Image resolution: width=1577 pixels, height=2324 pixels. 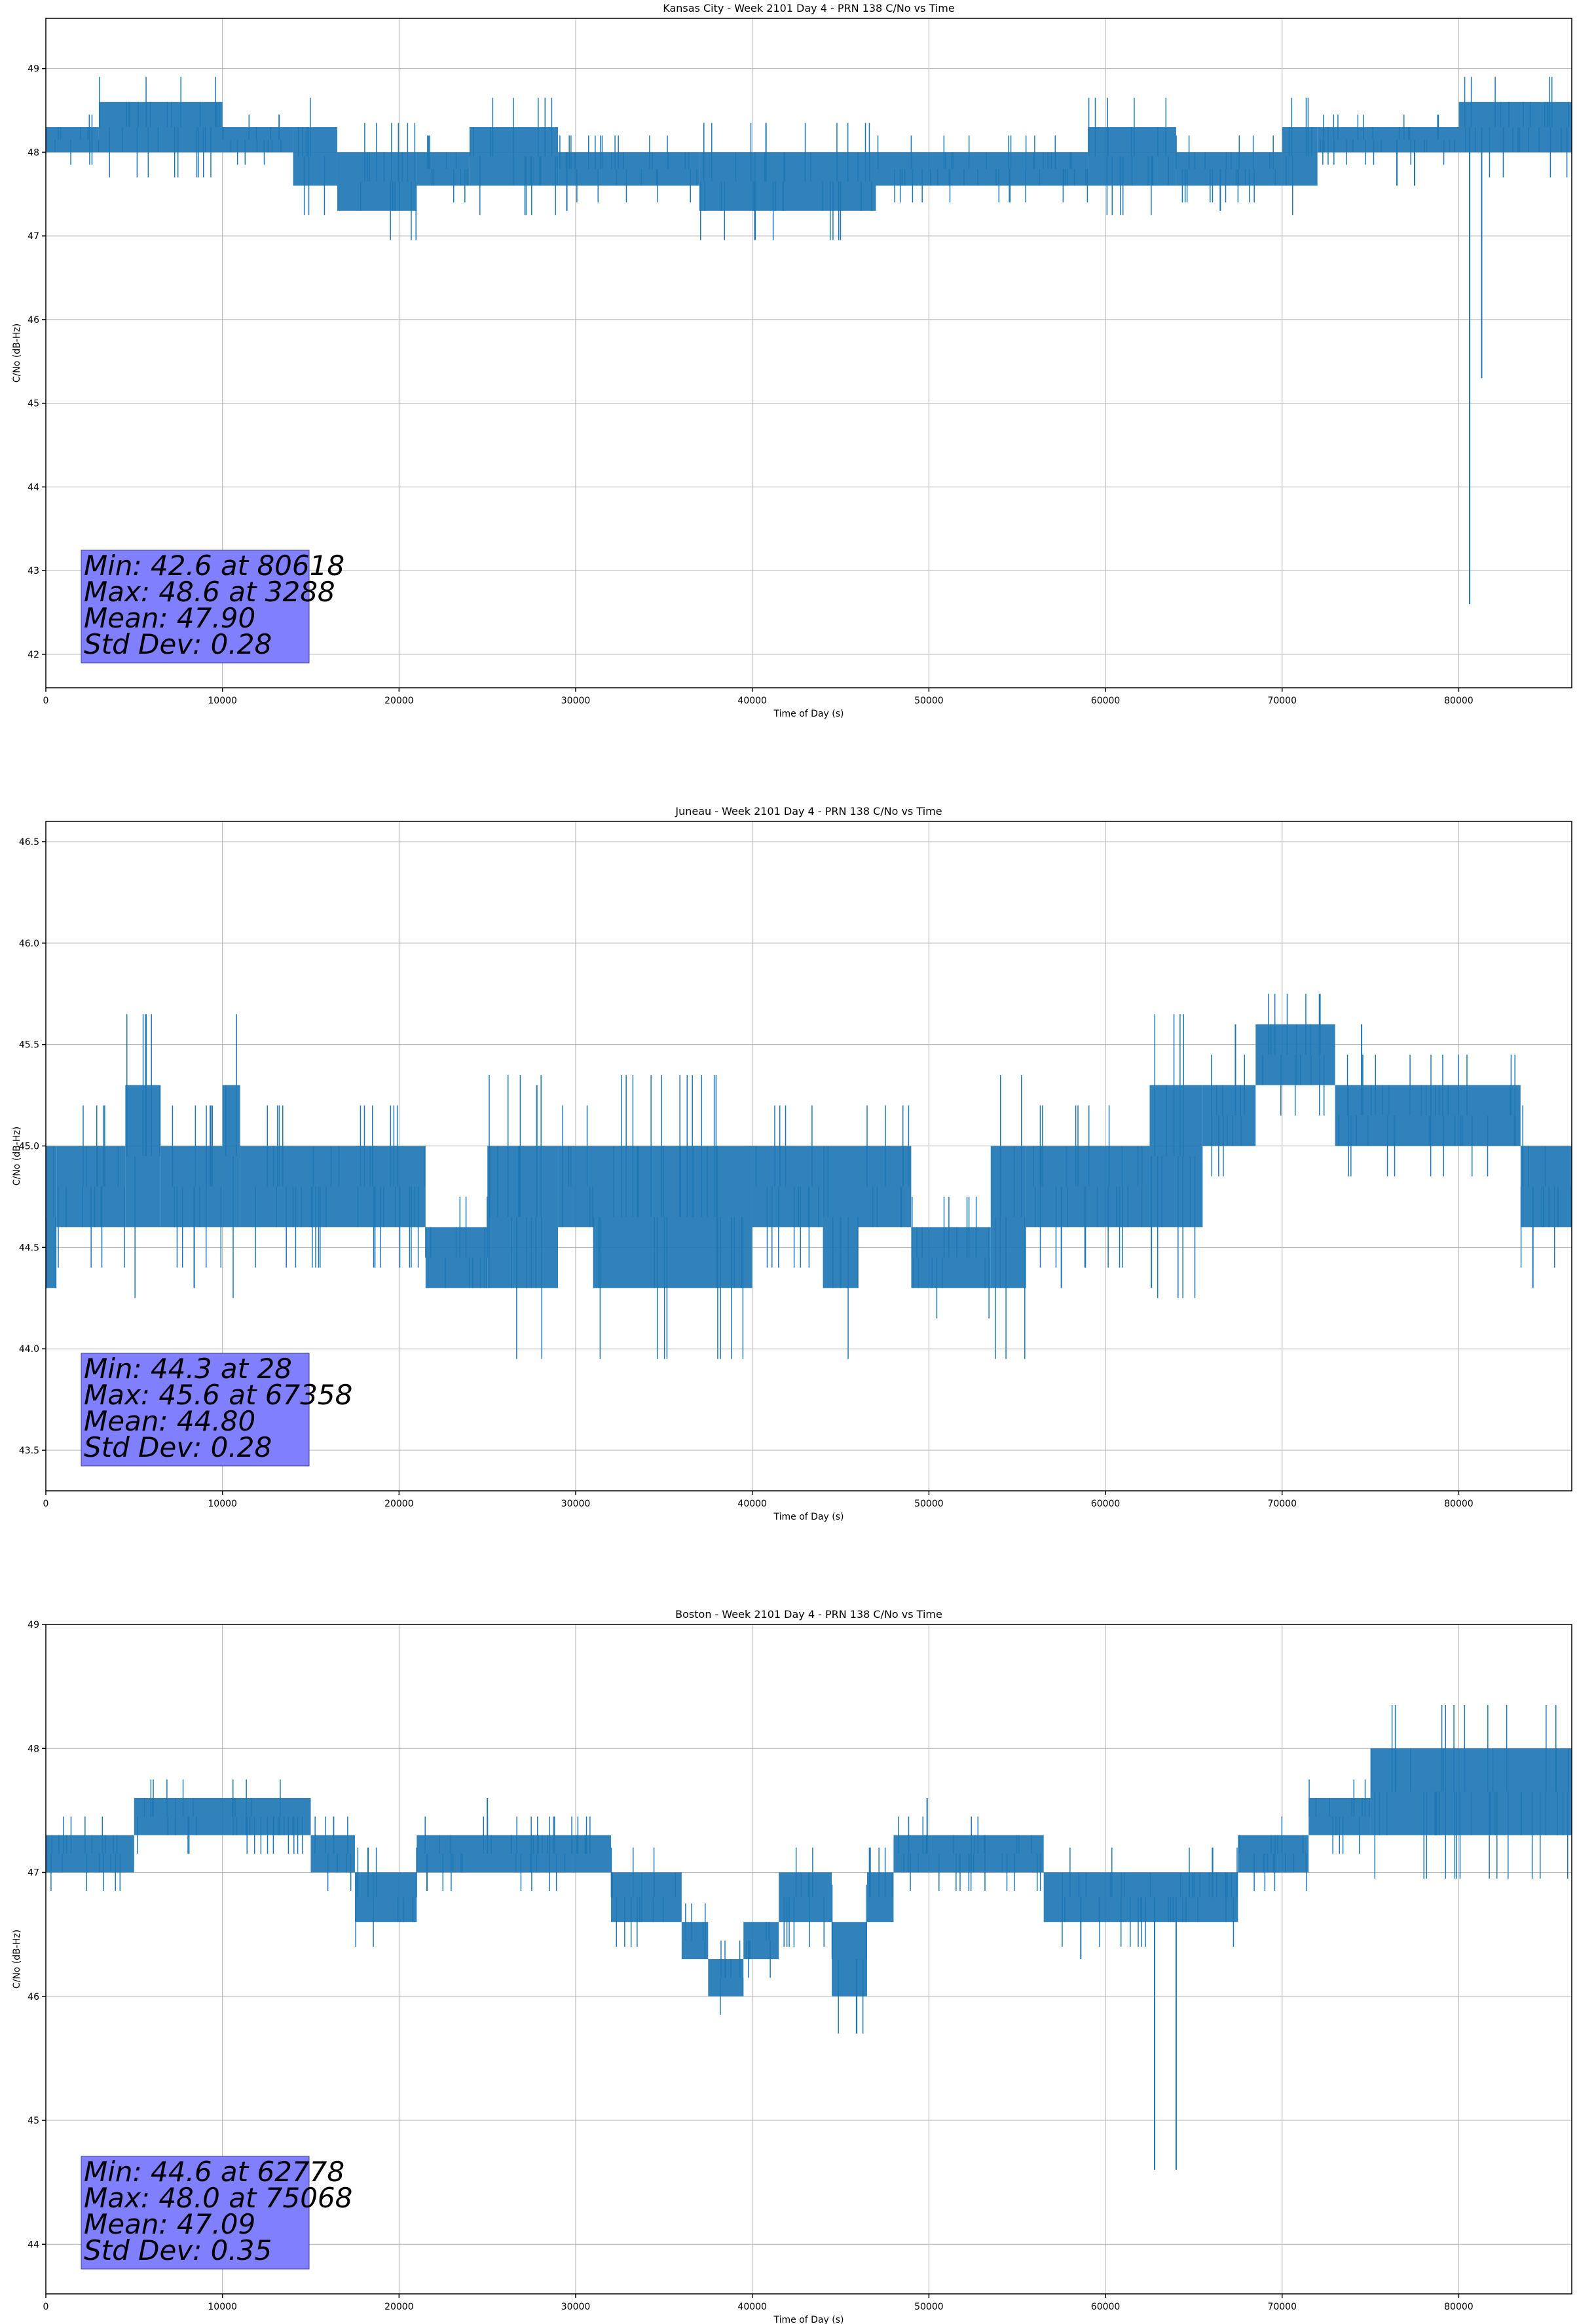 I want to click on y-tick-label: 45.0, so click(x=29, y=1147).